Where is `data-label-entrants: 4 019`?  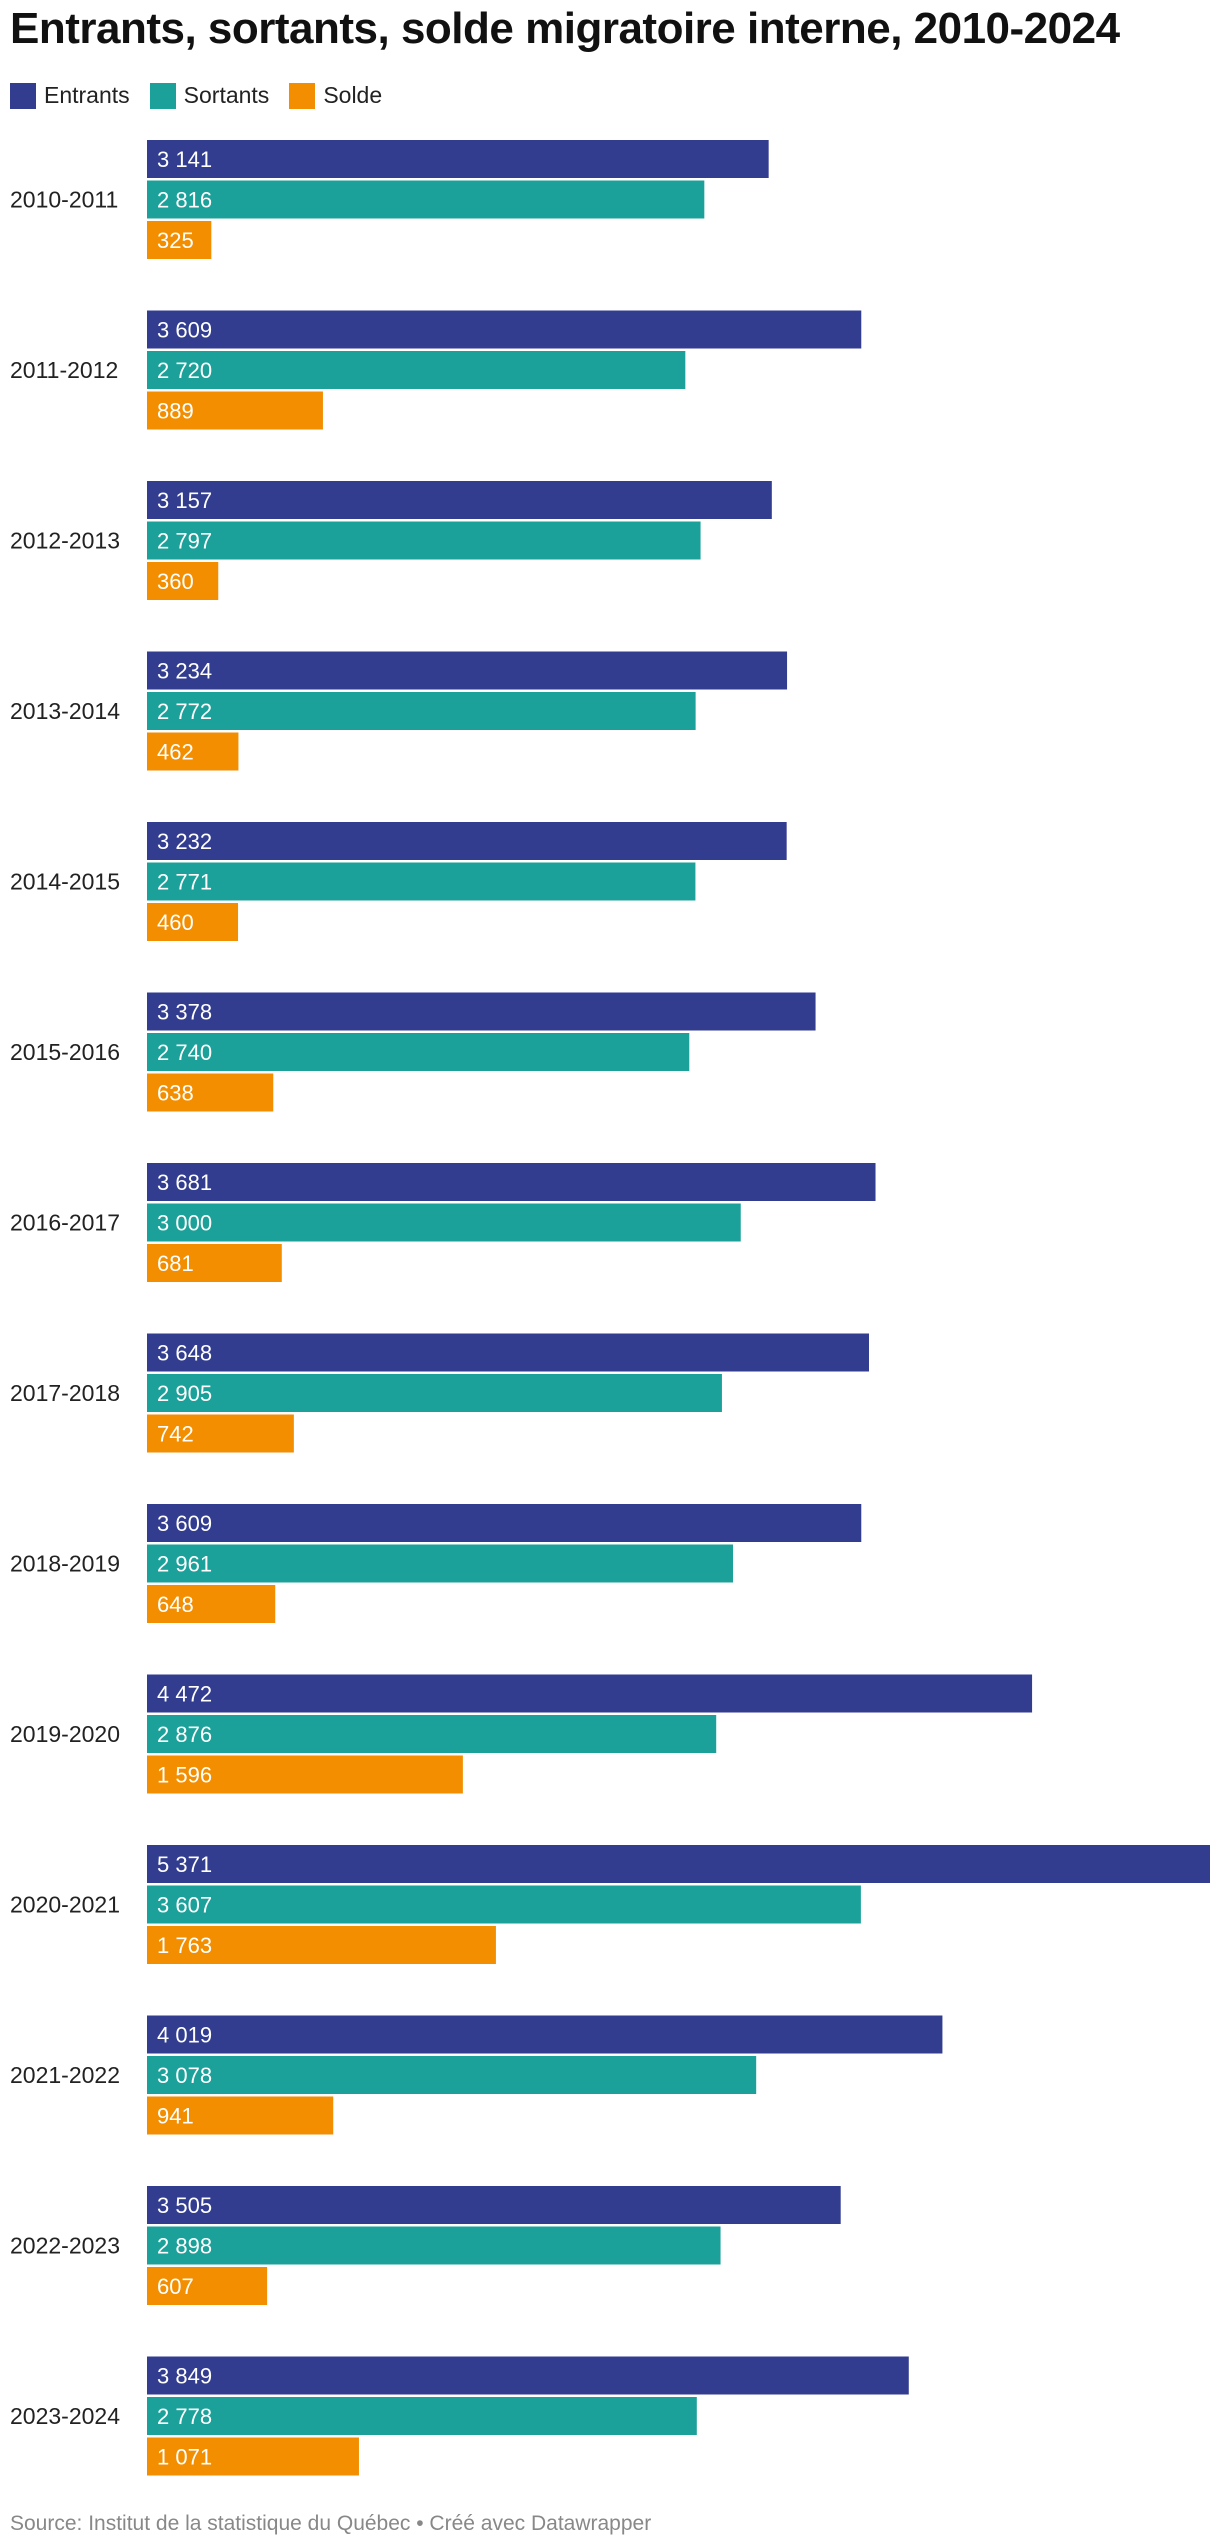 data-label-entrants: 4 019 is located at coordinates (184, 2035).